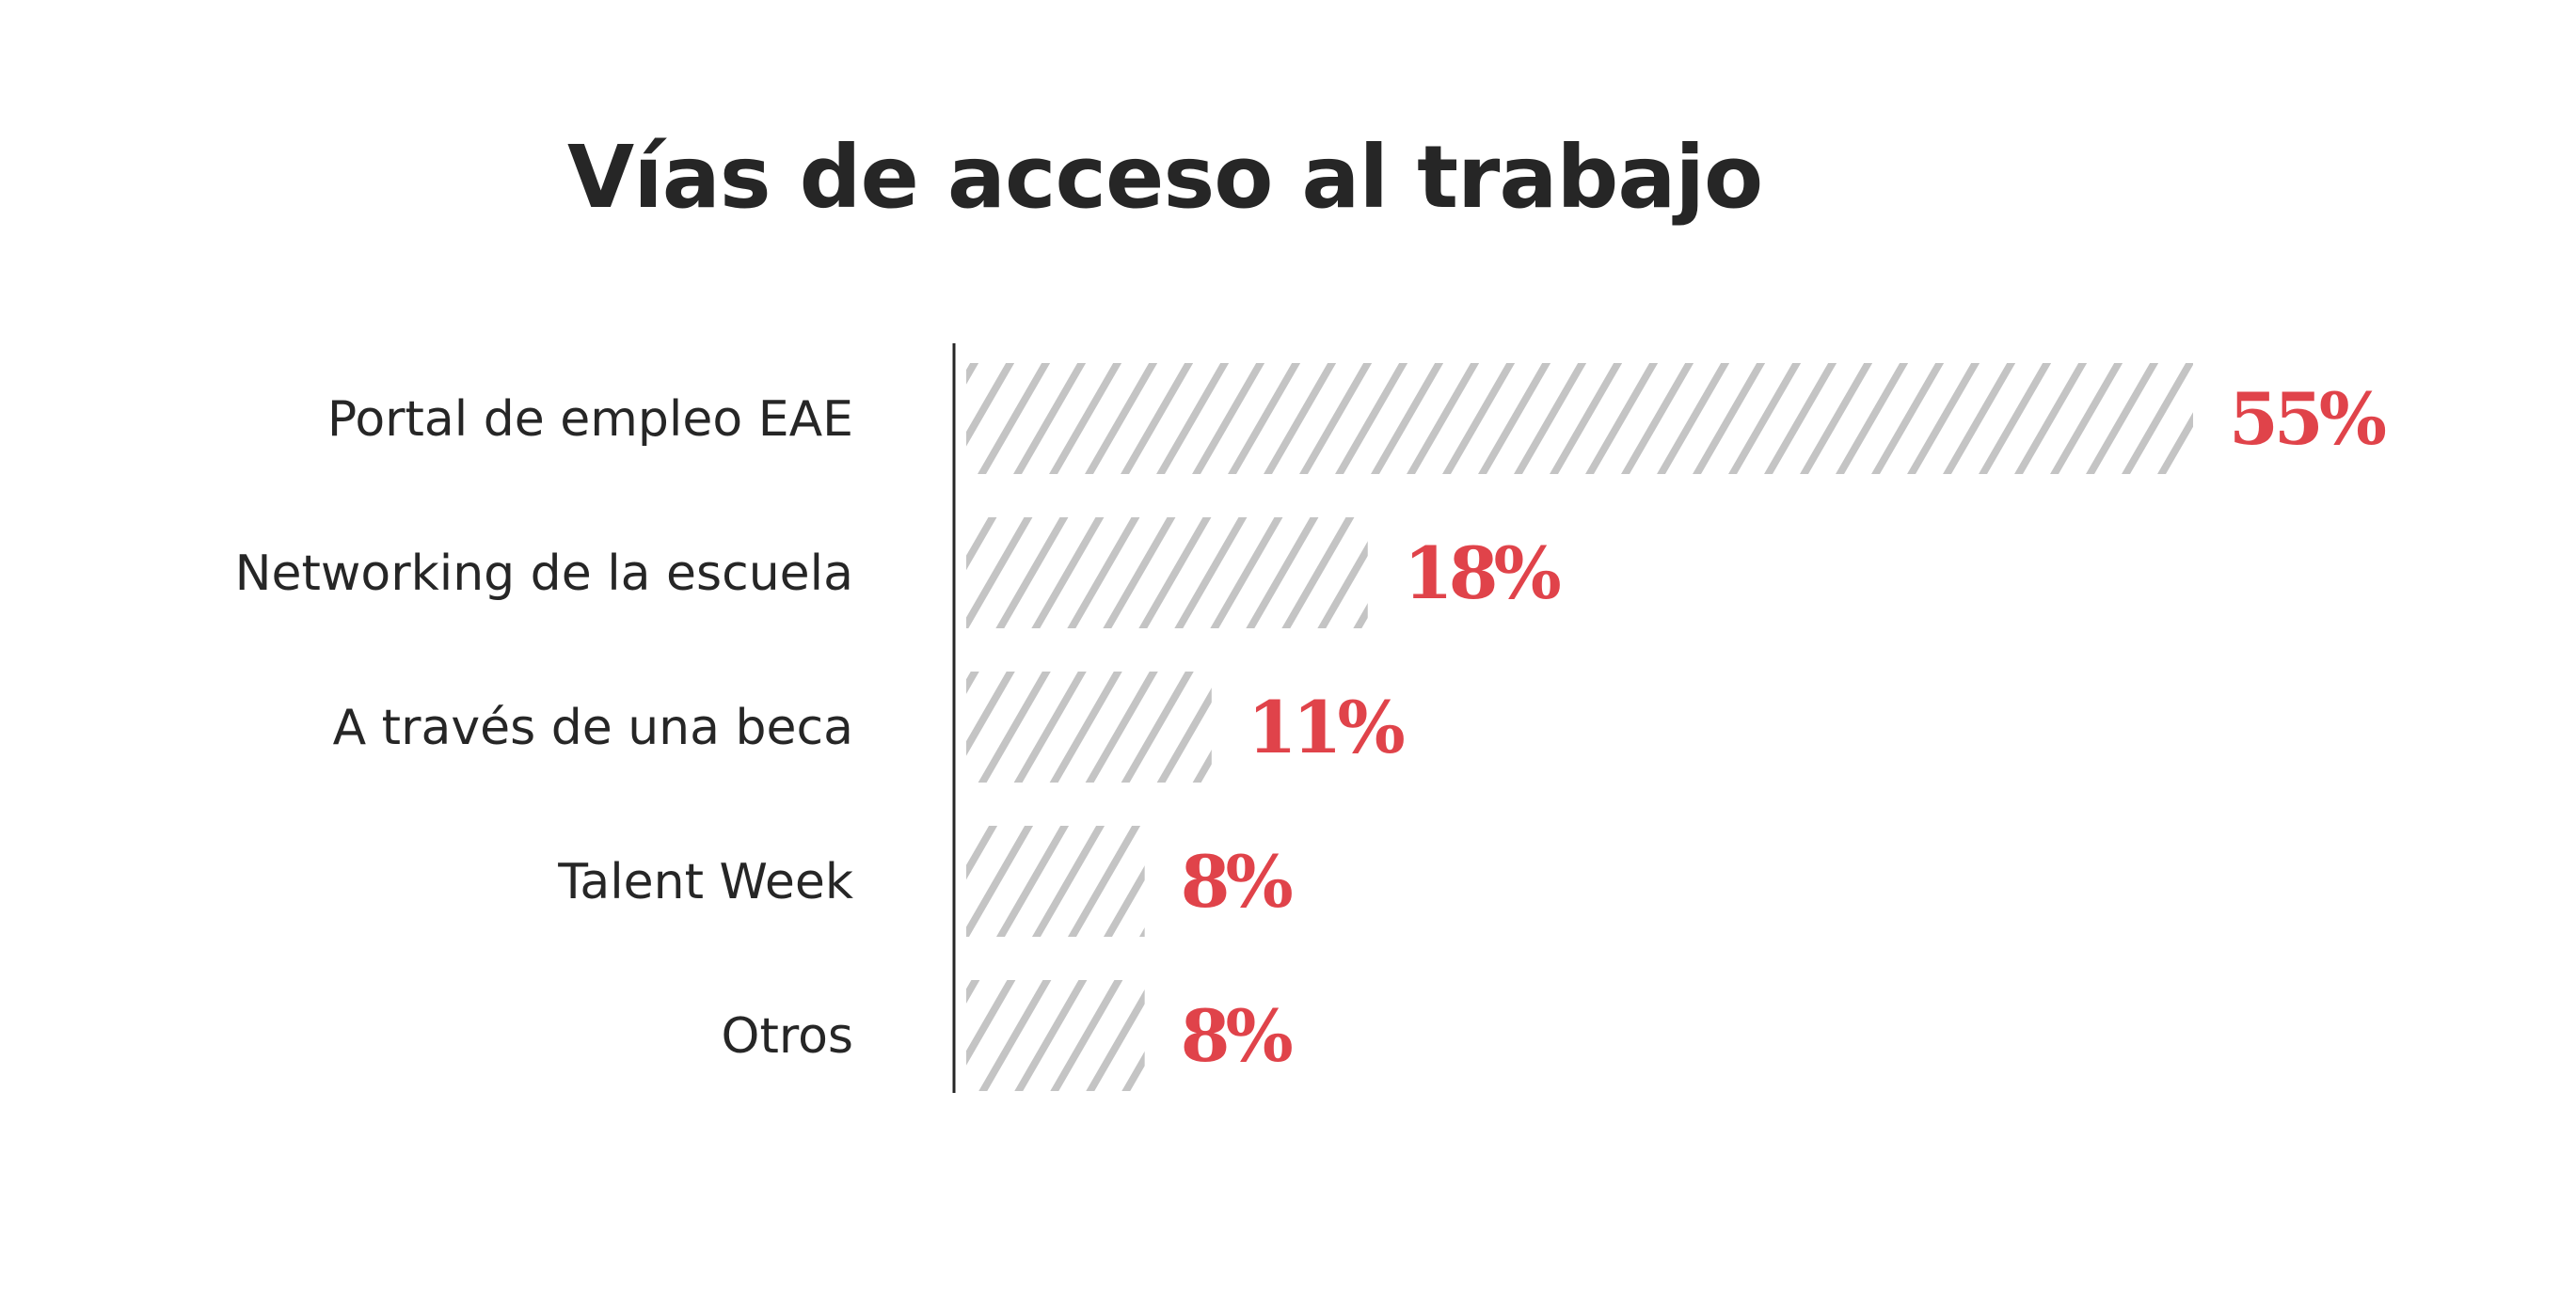  What do you see at coordinates (1482, 573) in the screenshot?
I see `value-label: 18%` at bounding box center [1482, 573].